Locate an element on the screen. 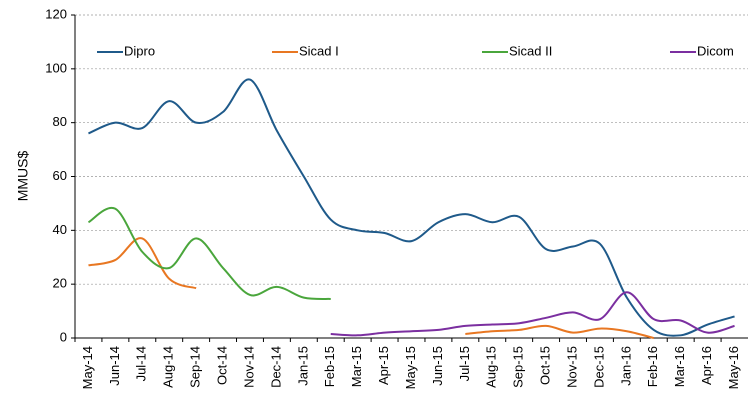  x-tick-label: May-15 is located at coordinates (410, 367).